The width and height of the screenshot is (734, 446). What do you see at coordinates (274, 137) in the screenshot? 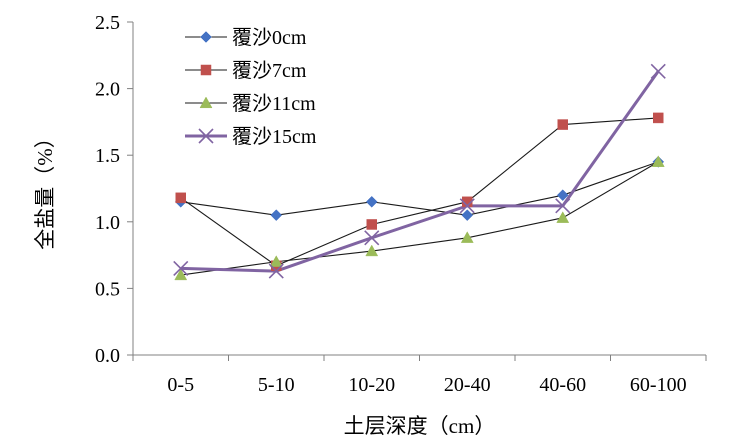
I see `legend-label-4: 覆沙15cm` at bounding box center [274, 137].